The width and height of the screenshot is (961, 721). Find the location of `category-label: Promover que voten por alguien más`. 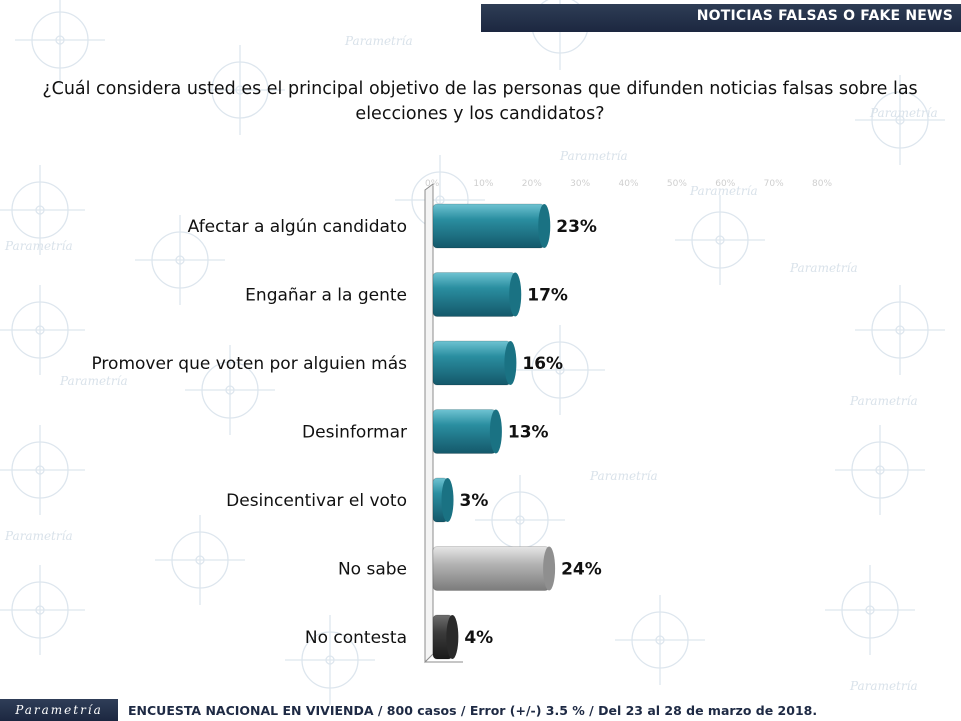

category-label: Promover que voten por alguien más is located at coordinates (249, 364).